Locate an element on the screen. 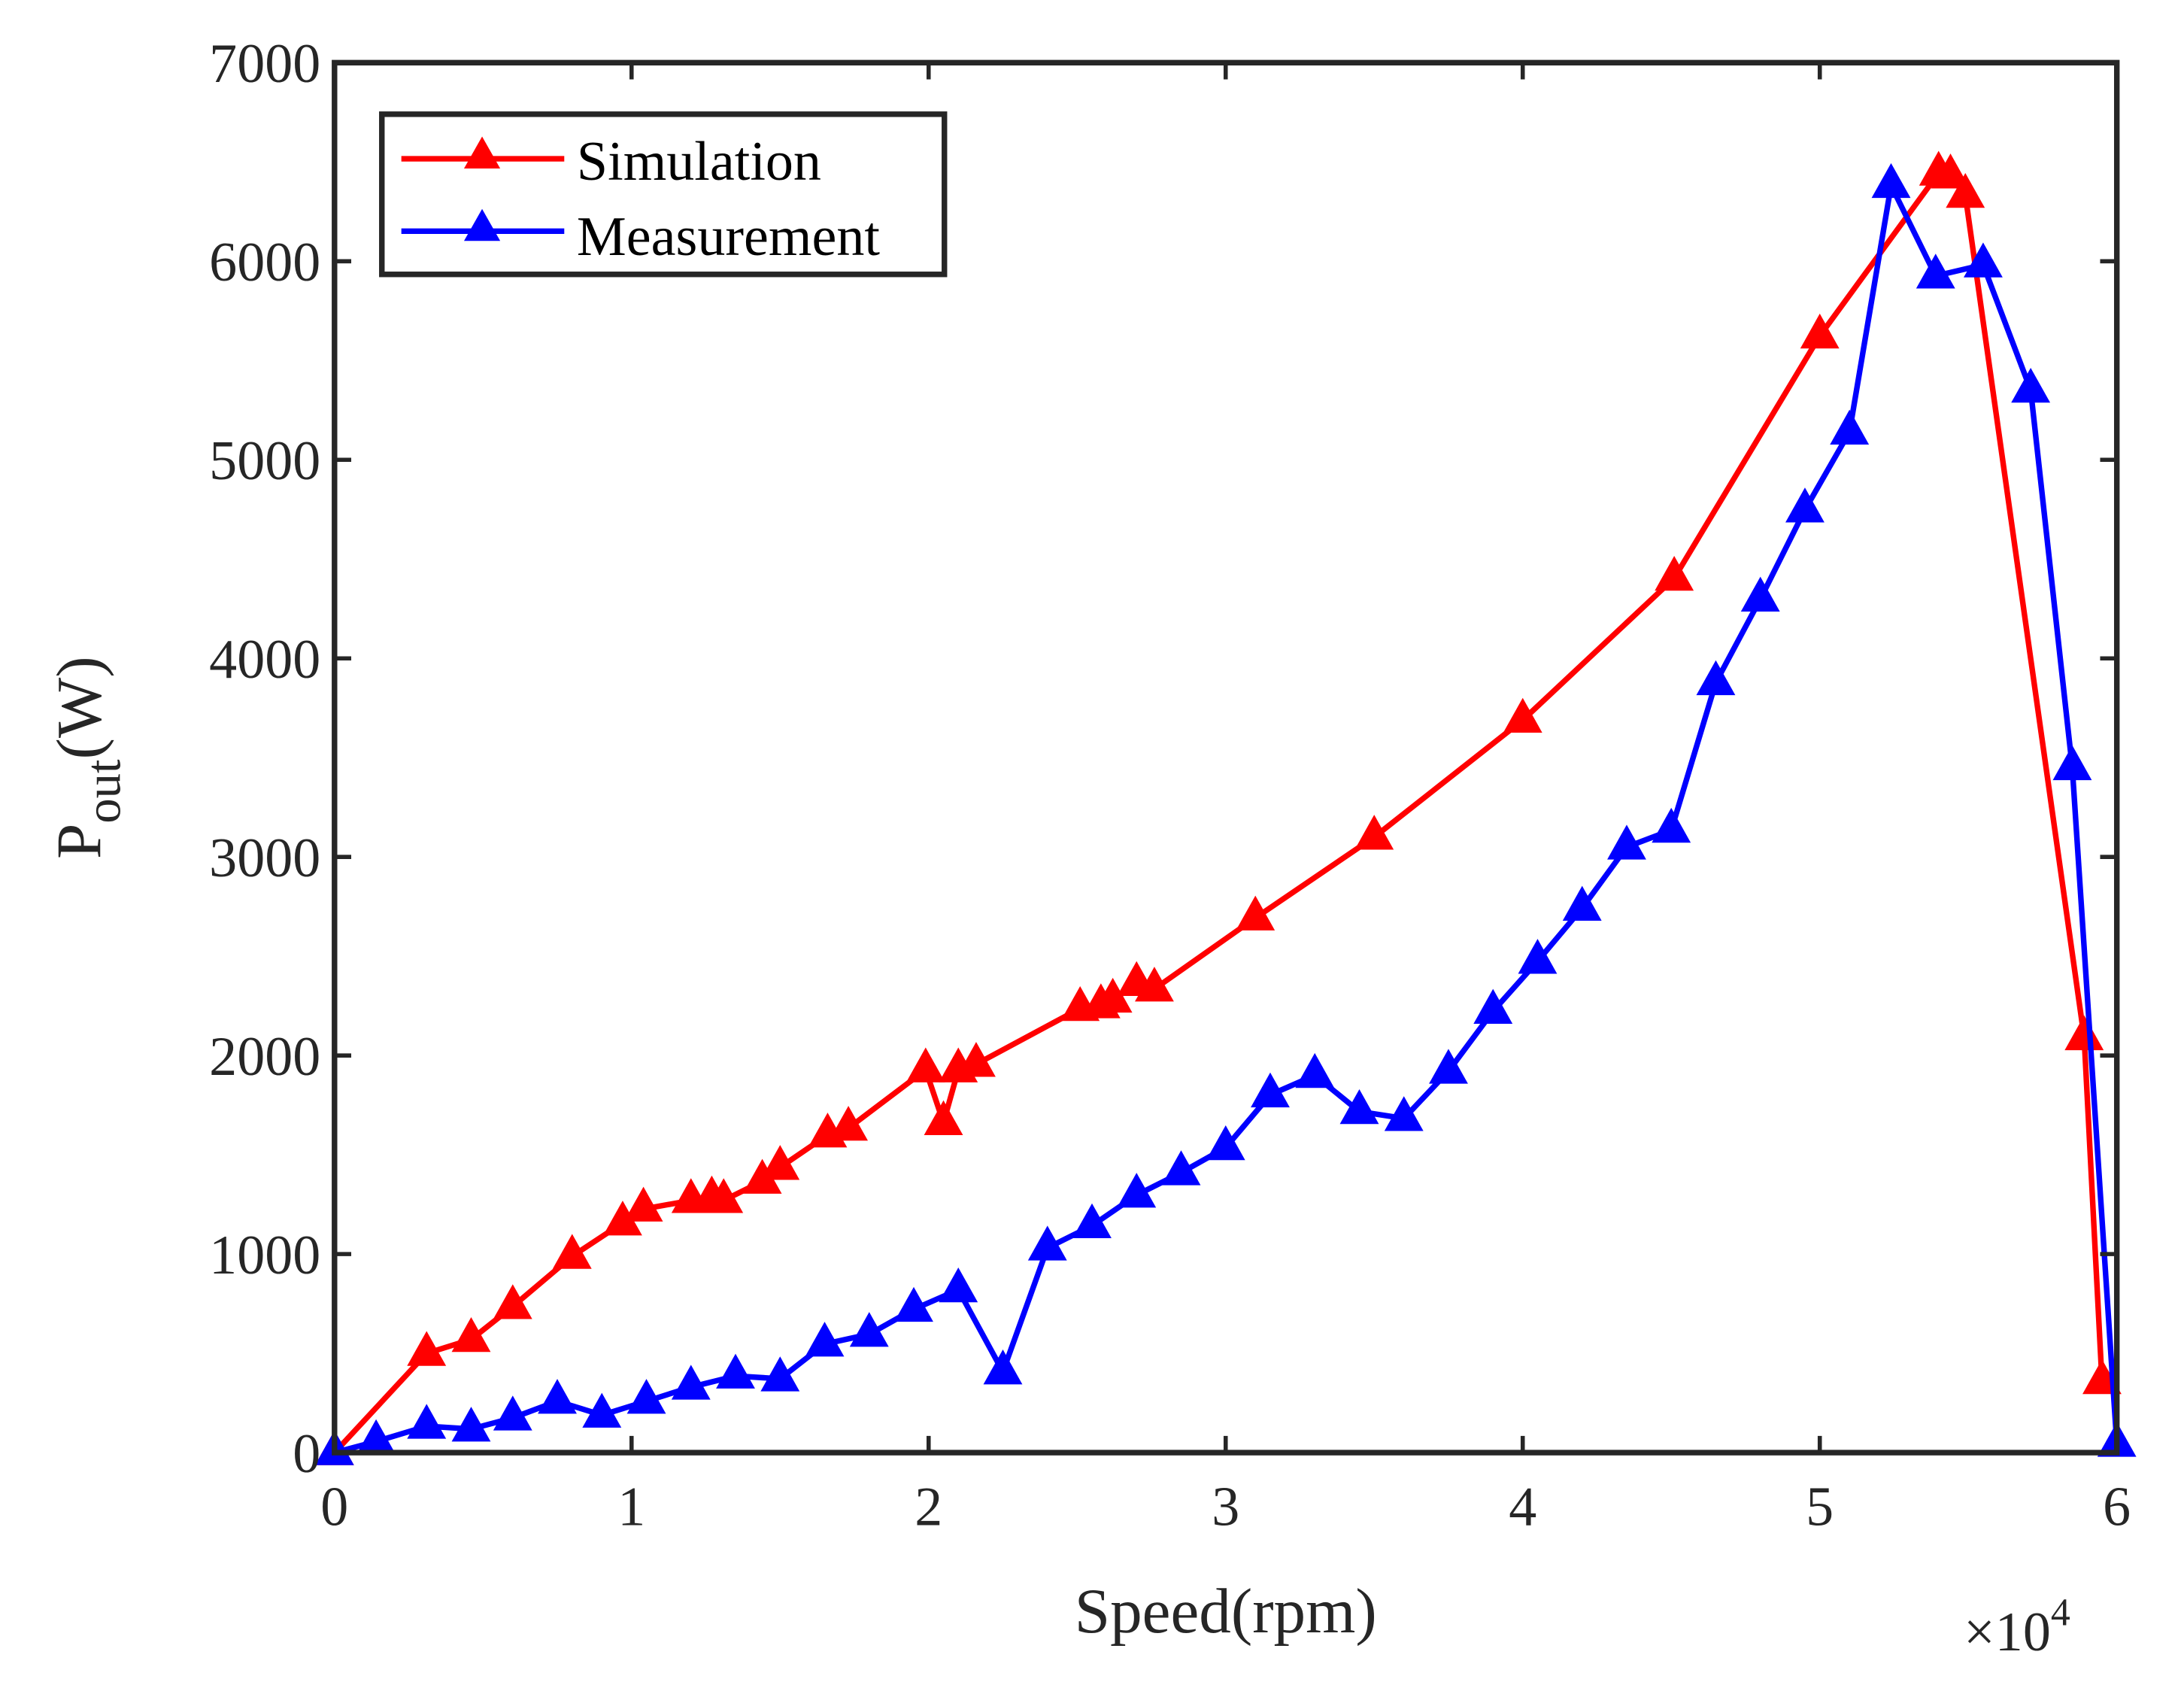  y-tick-label: 2000 is located at coordinates (264, 1057).